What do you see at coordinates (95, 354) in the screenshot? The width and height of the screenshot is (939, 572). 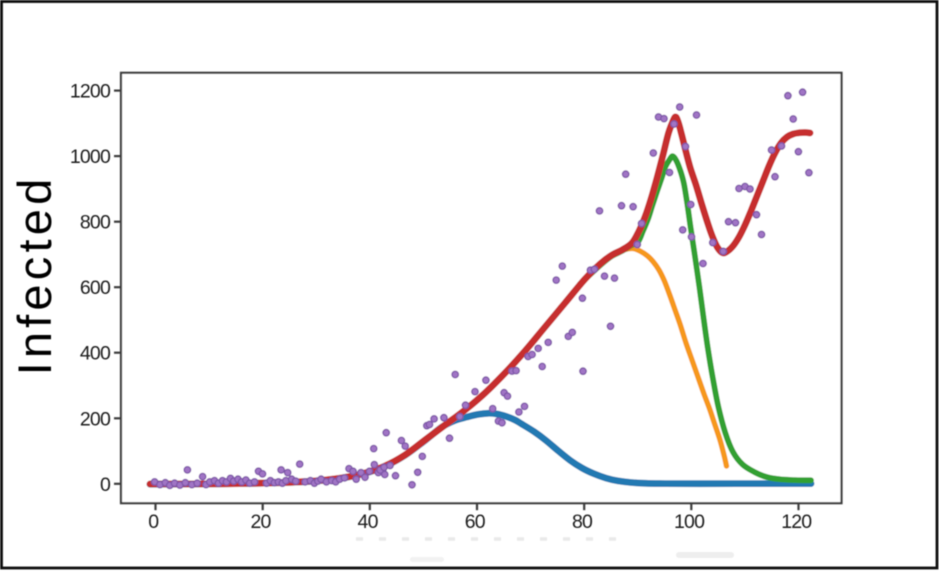 I see `svg-text: 400` at bounding box center [95, 354].